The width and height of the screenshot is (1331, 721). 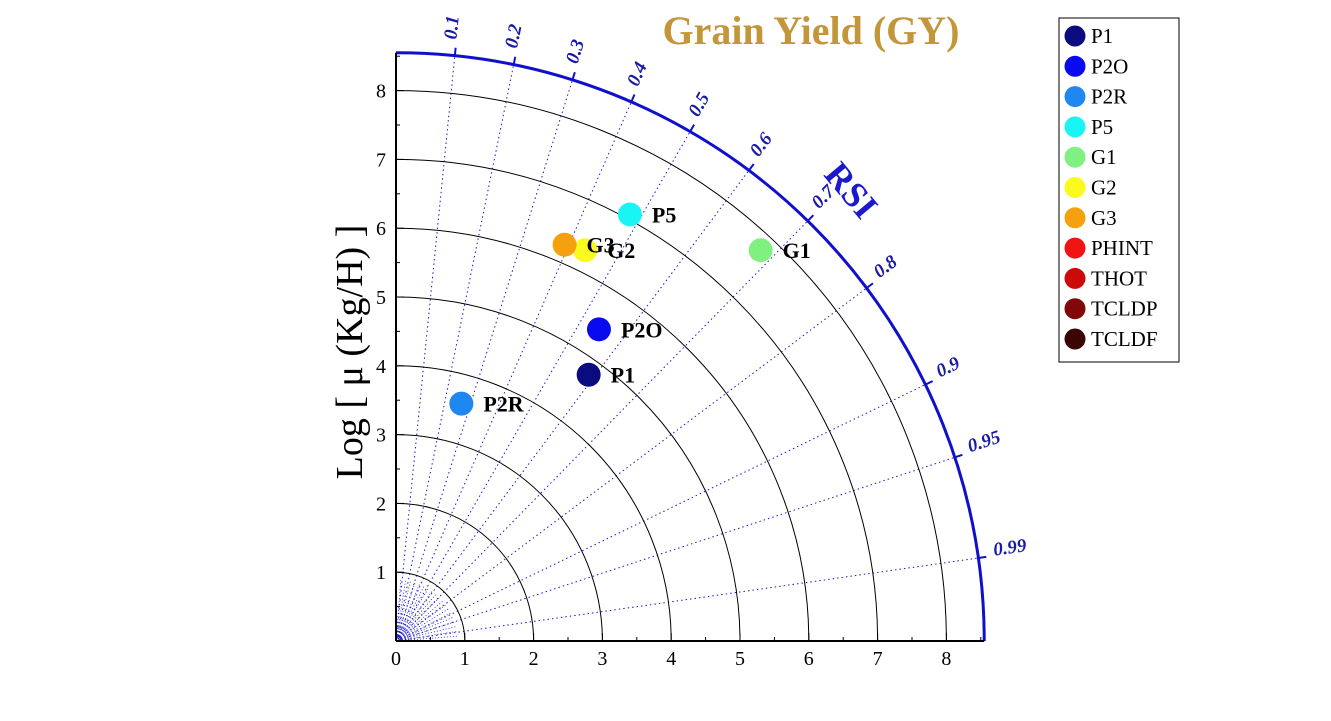 I want to click on rsi-tick-label: 0.95, so click(x=984, y=442).